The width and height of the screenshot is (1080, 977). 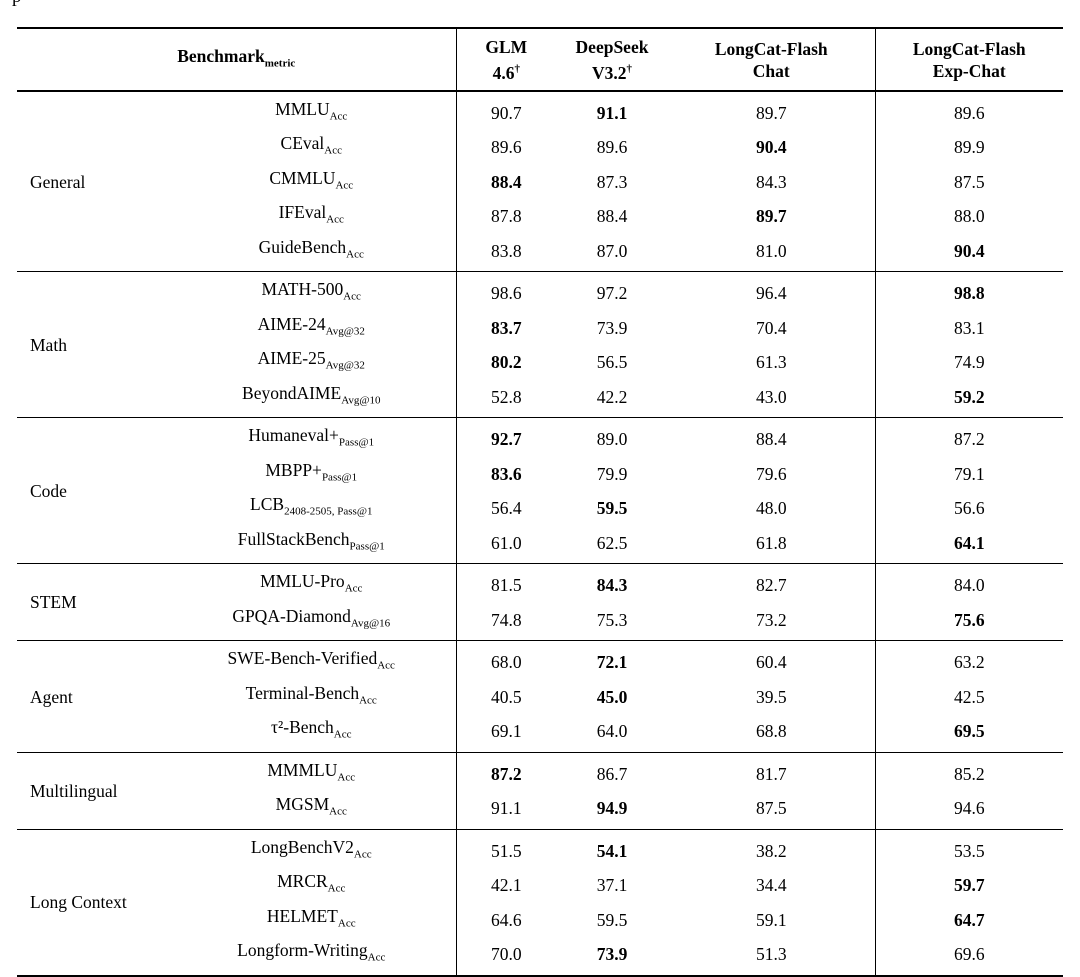 What do you see at coordinates (302, 846) in the screenshot?
I see `benchmark-name: LongBenchV2` at bounding box center [302, 846].